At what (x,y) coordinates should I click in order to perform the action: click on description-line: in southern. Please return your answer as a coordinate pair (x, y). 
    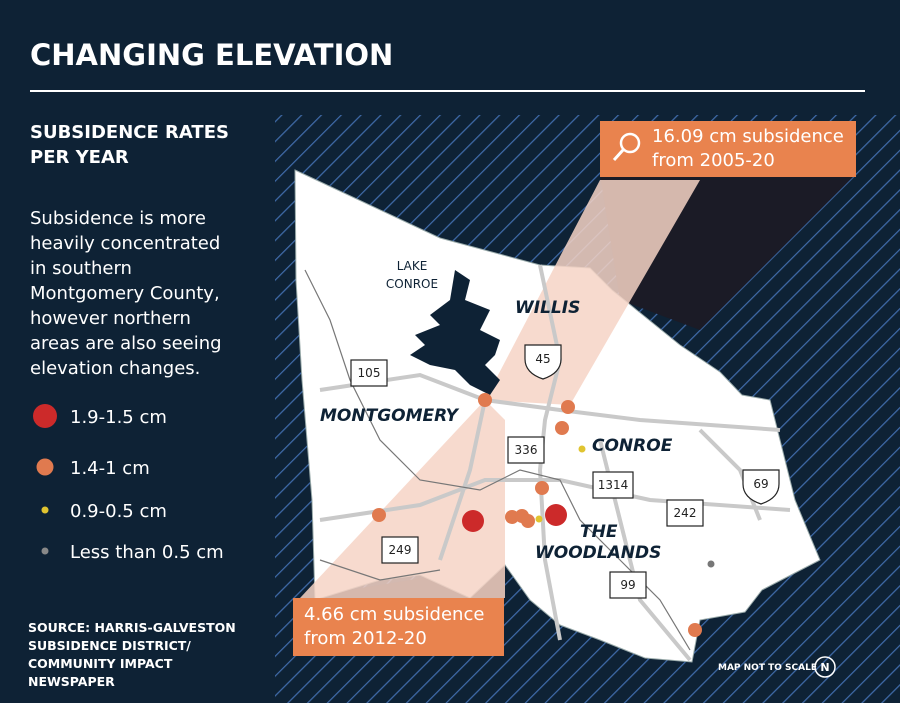
    Looking at the image, I should click on (81, 268).